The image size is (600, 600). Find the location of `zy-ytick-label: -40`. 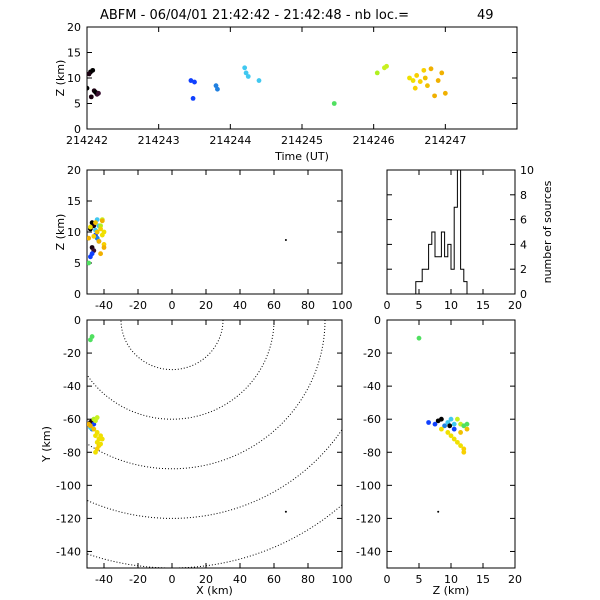

zy-ytick-label: -40 is located at coordinates (372, 386).